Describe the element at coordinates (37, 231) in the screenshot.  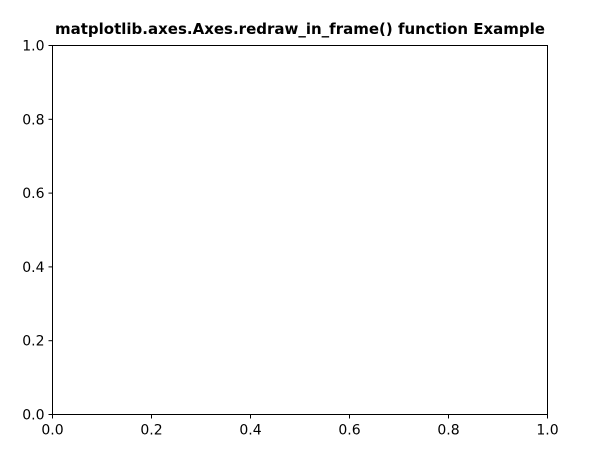
I see `y-axis: 0.0 0.2 0.4 0.6 0.8 1.0` at that location.